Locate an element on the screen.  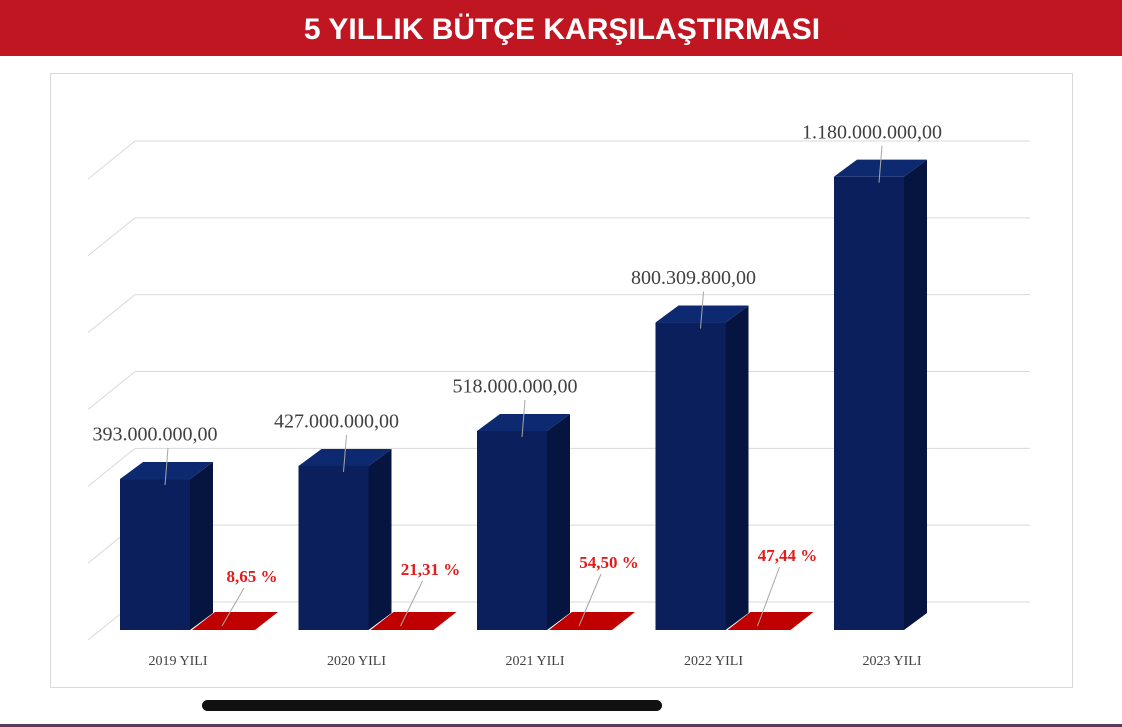
value-label: 1.180.000.000,00 is located at coordinates (872, 132).